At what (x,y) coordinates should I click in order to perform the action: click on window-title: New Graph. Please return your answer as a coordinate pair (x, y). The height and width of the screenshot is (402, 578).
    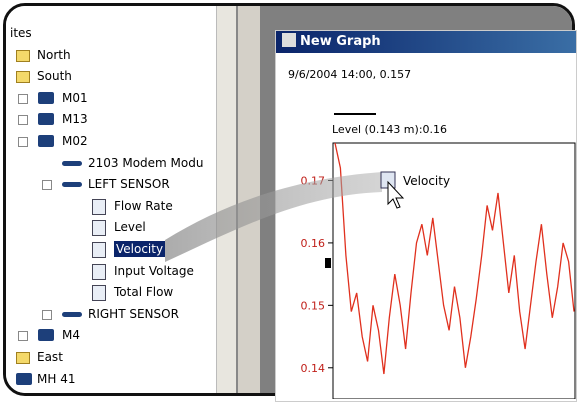
    Looking at the image, I should click on (340, 41).